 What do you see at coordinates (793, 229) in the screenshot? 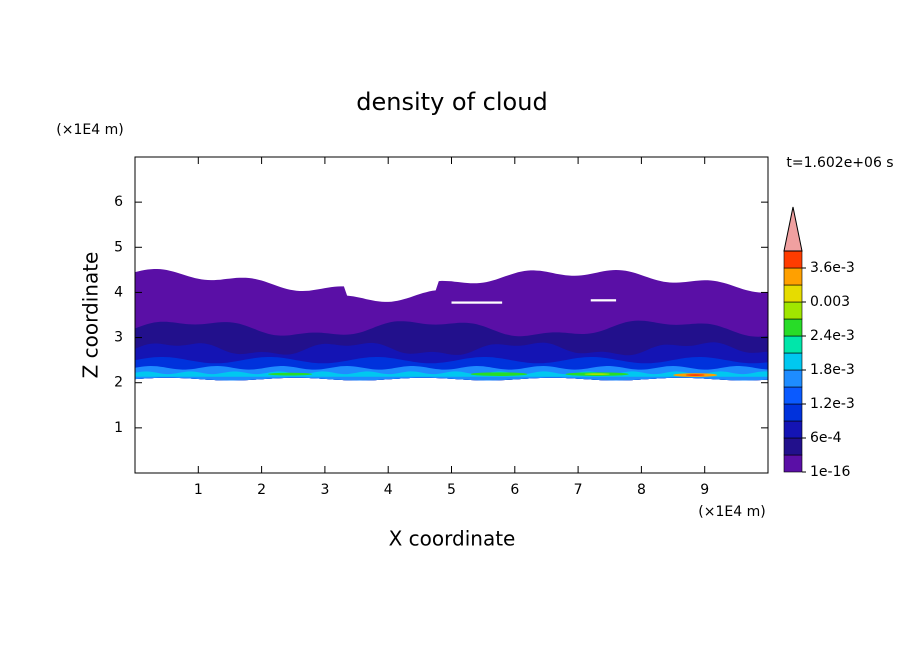
I see `colorbar-overflow` at bounding box center [793, 229].